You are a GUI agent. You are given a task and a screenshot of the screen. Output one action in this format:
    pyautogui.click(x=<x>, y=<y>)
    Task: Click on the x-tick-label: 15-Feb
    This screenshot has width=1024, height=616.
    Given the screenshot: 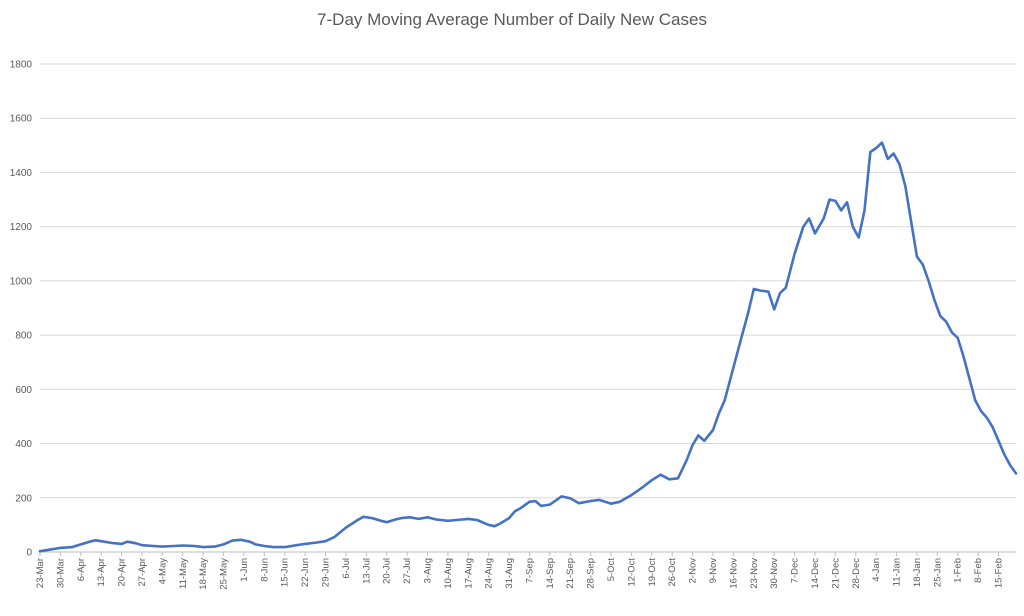 What is the action you would take?
    pyautogui.click(x=999, y=573)
    